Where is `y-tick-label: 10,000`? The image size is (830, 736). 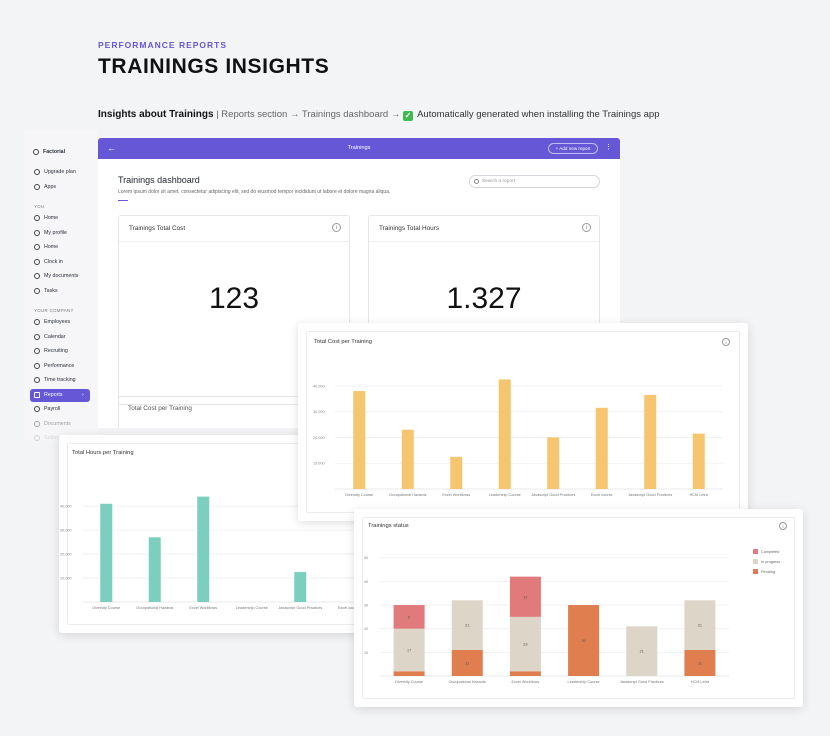 y-tick-label: 10,000 is located at coordinates (319, 464).